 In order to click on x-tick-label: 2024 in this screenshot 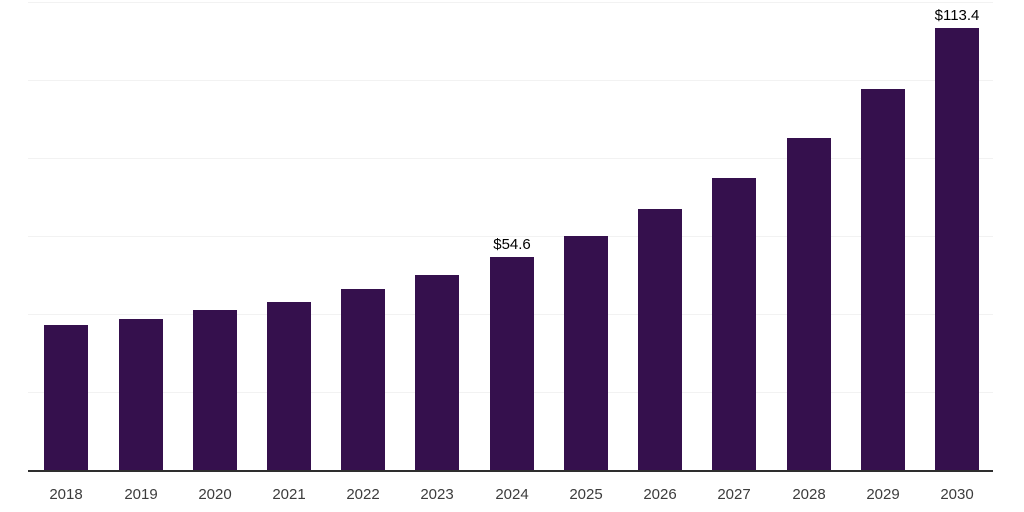, I will do `click(512, 494)`.